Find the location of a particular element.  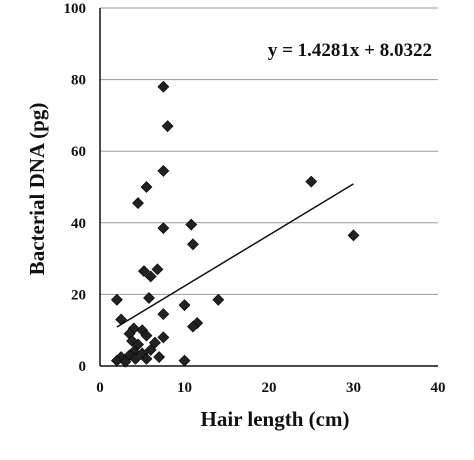

x-tick-label-20: 20 is located at coordinates (269, 388).